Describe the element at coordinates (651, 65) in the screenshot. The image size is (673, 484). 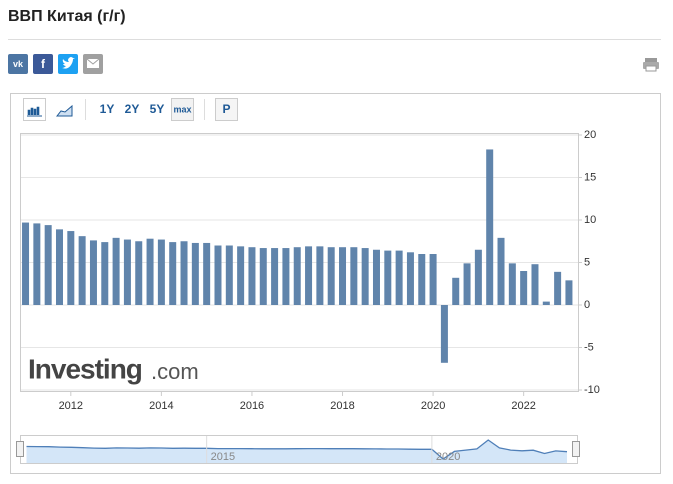
I see `print-button` at that location.